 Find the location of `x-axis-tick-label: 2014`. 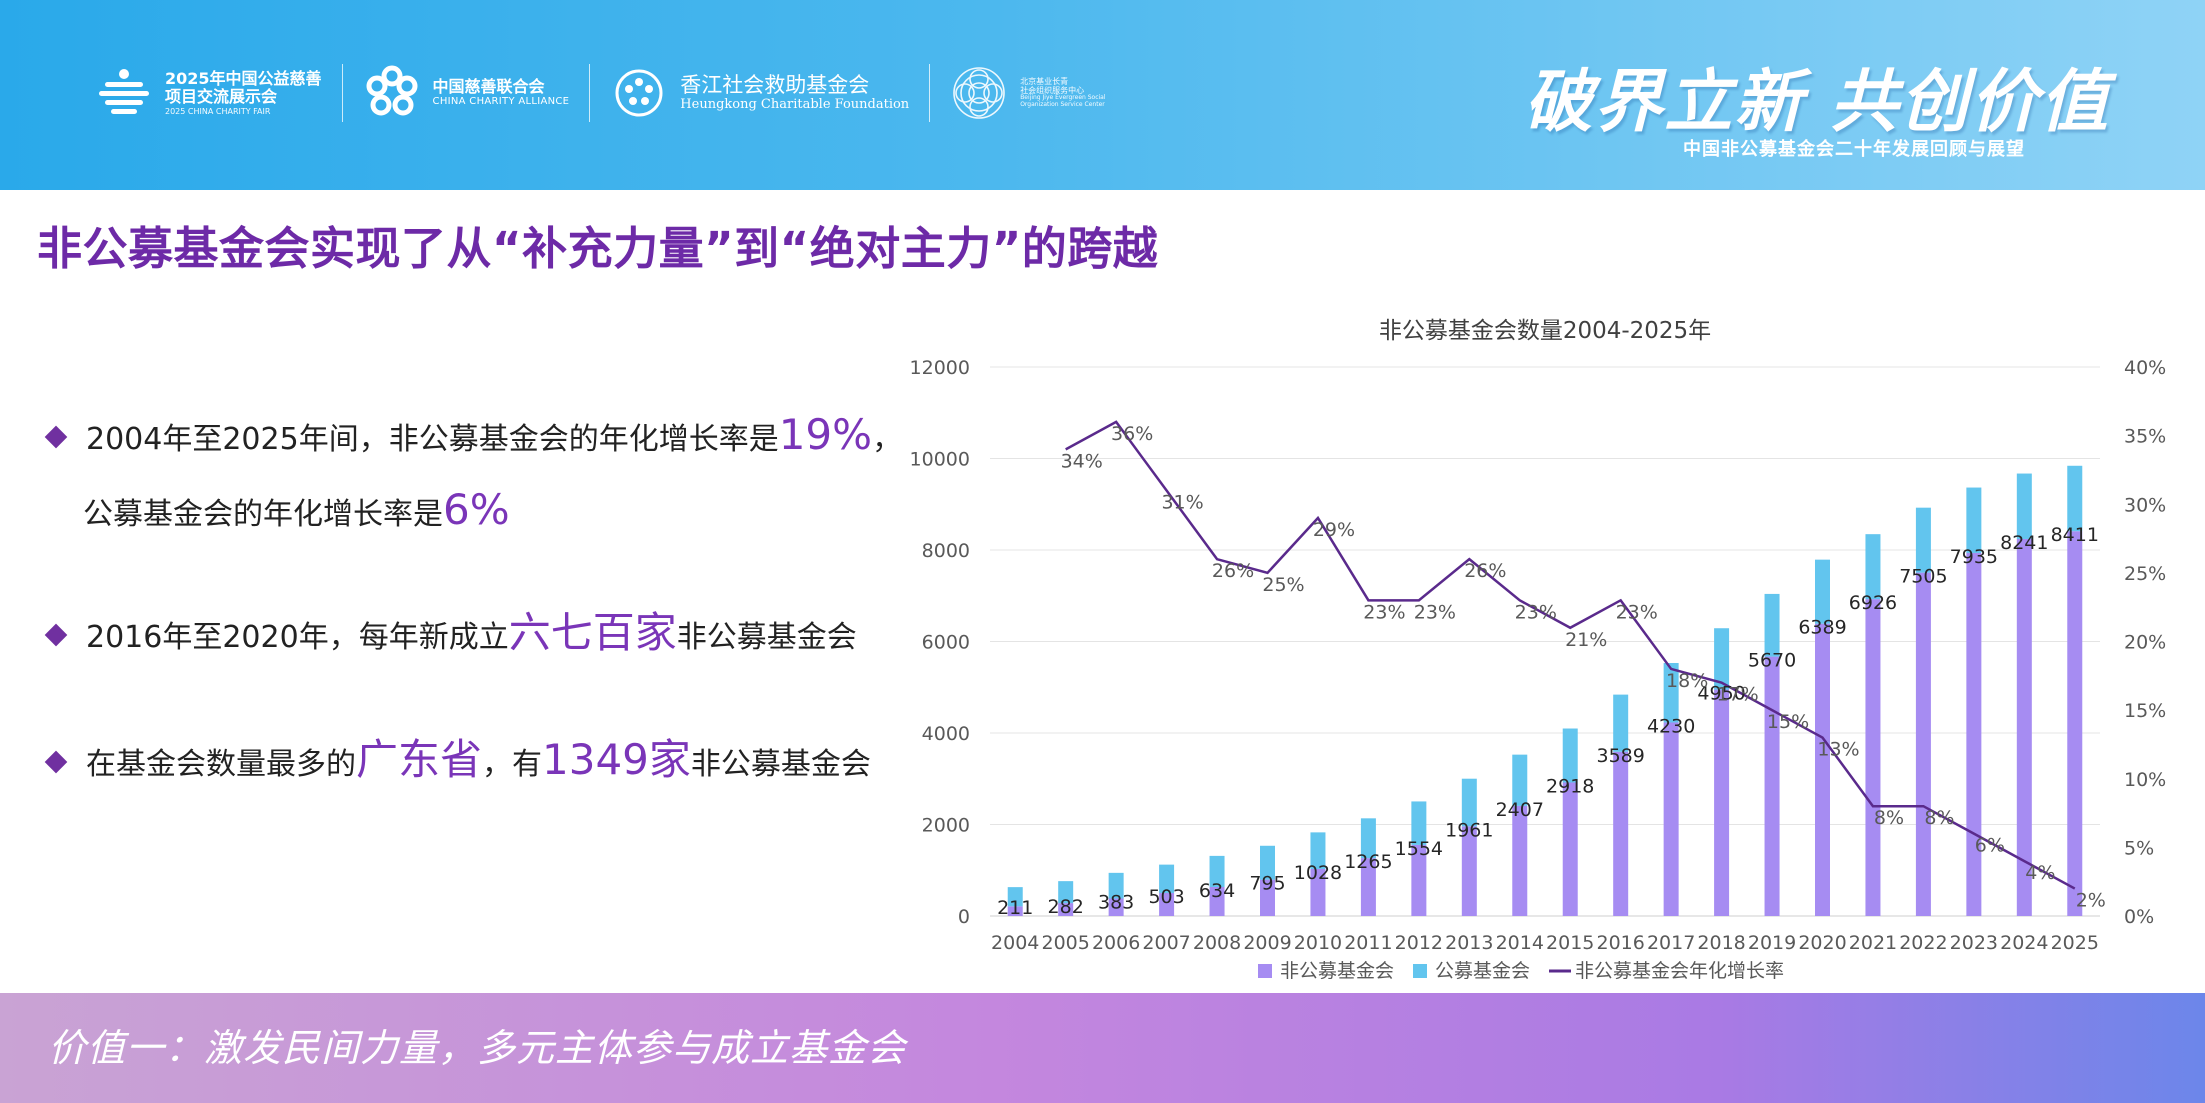

x-axis-tick-label: 2014 is located at coordinates (1520, 943).